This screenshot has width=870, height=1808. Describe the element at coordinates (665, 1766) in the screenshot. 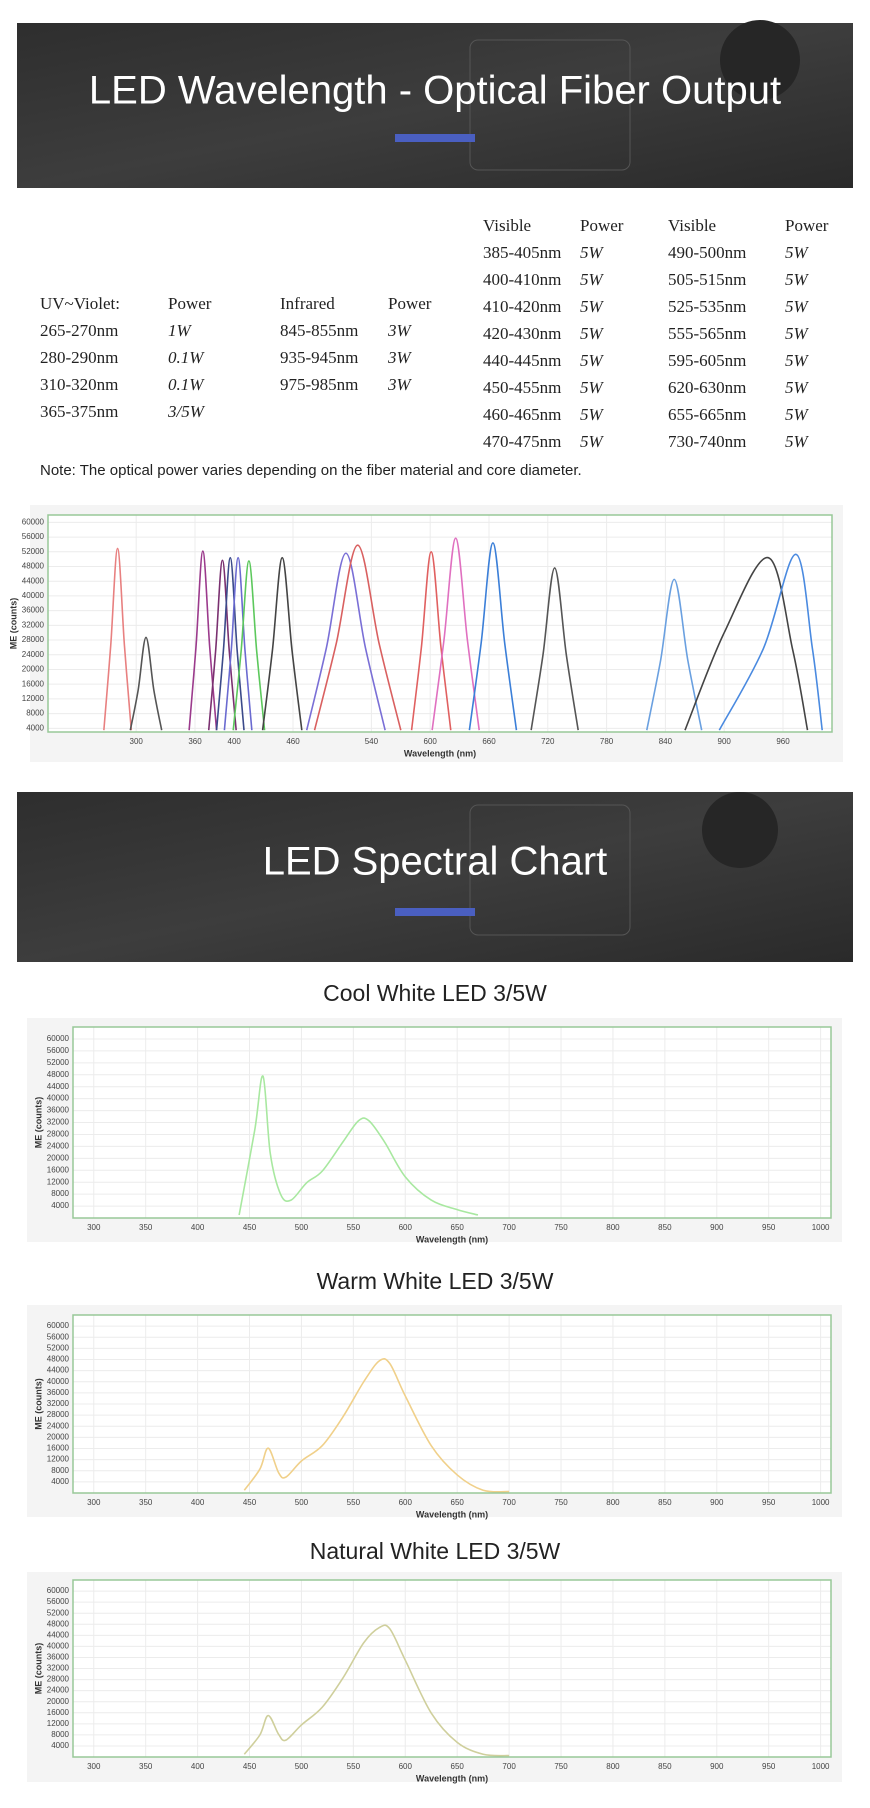

I see `x-tick-label: 850` at that location.